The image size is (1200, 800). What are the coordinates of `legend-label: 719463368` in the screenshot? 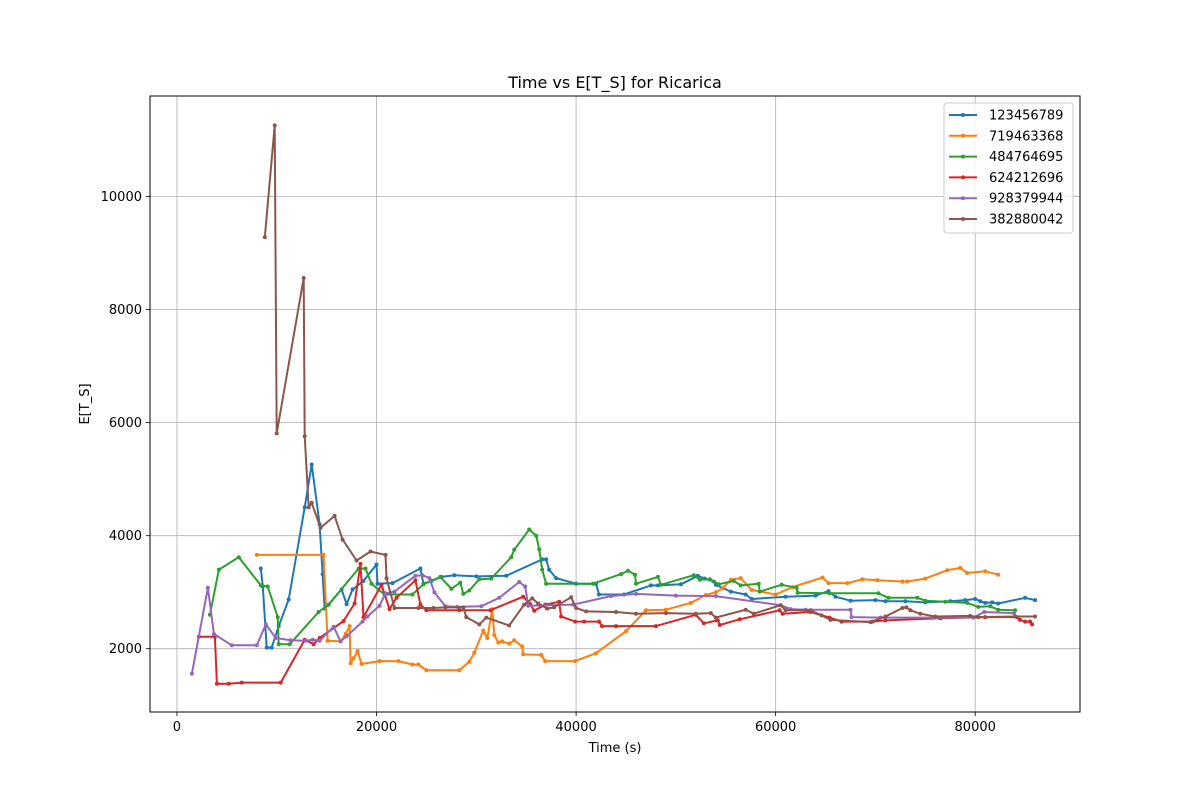 It's located at (1026, 136).